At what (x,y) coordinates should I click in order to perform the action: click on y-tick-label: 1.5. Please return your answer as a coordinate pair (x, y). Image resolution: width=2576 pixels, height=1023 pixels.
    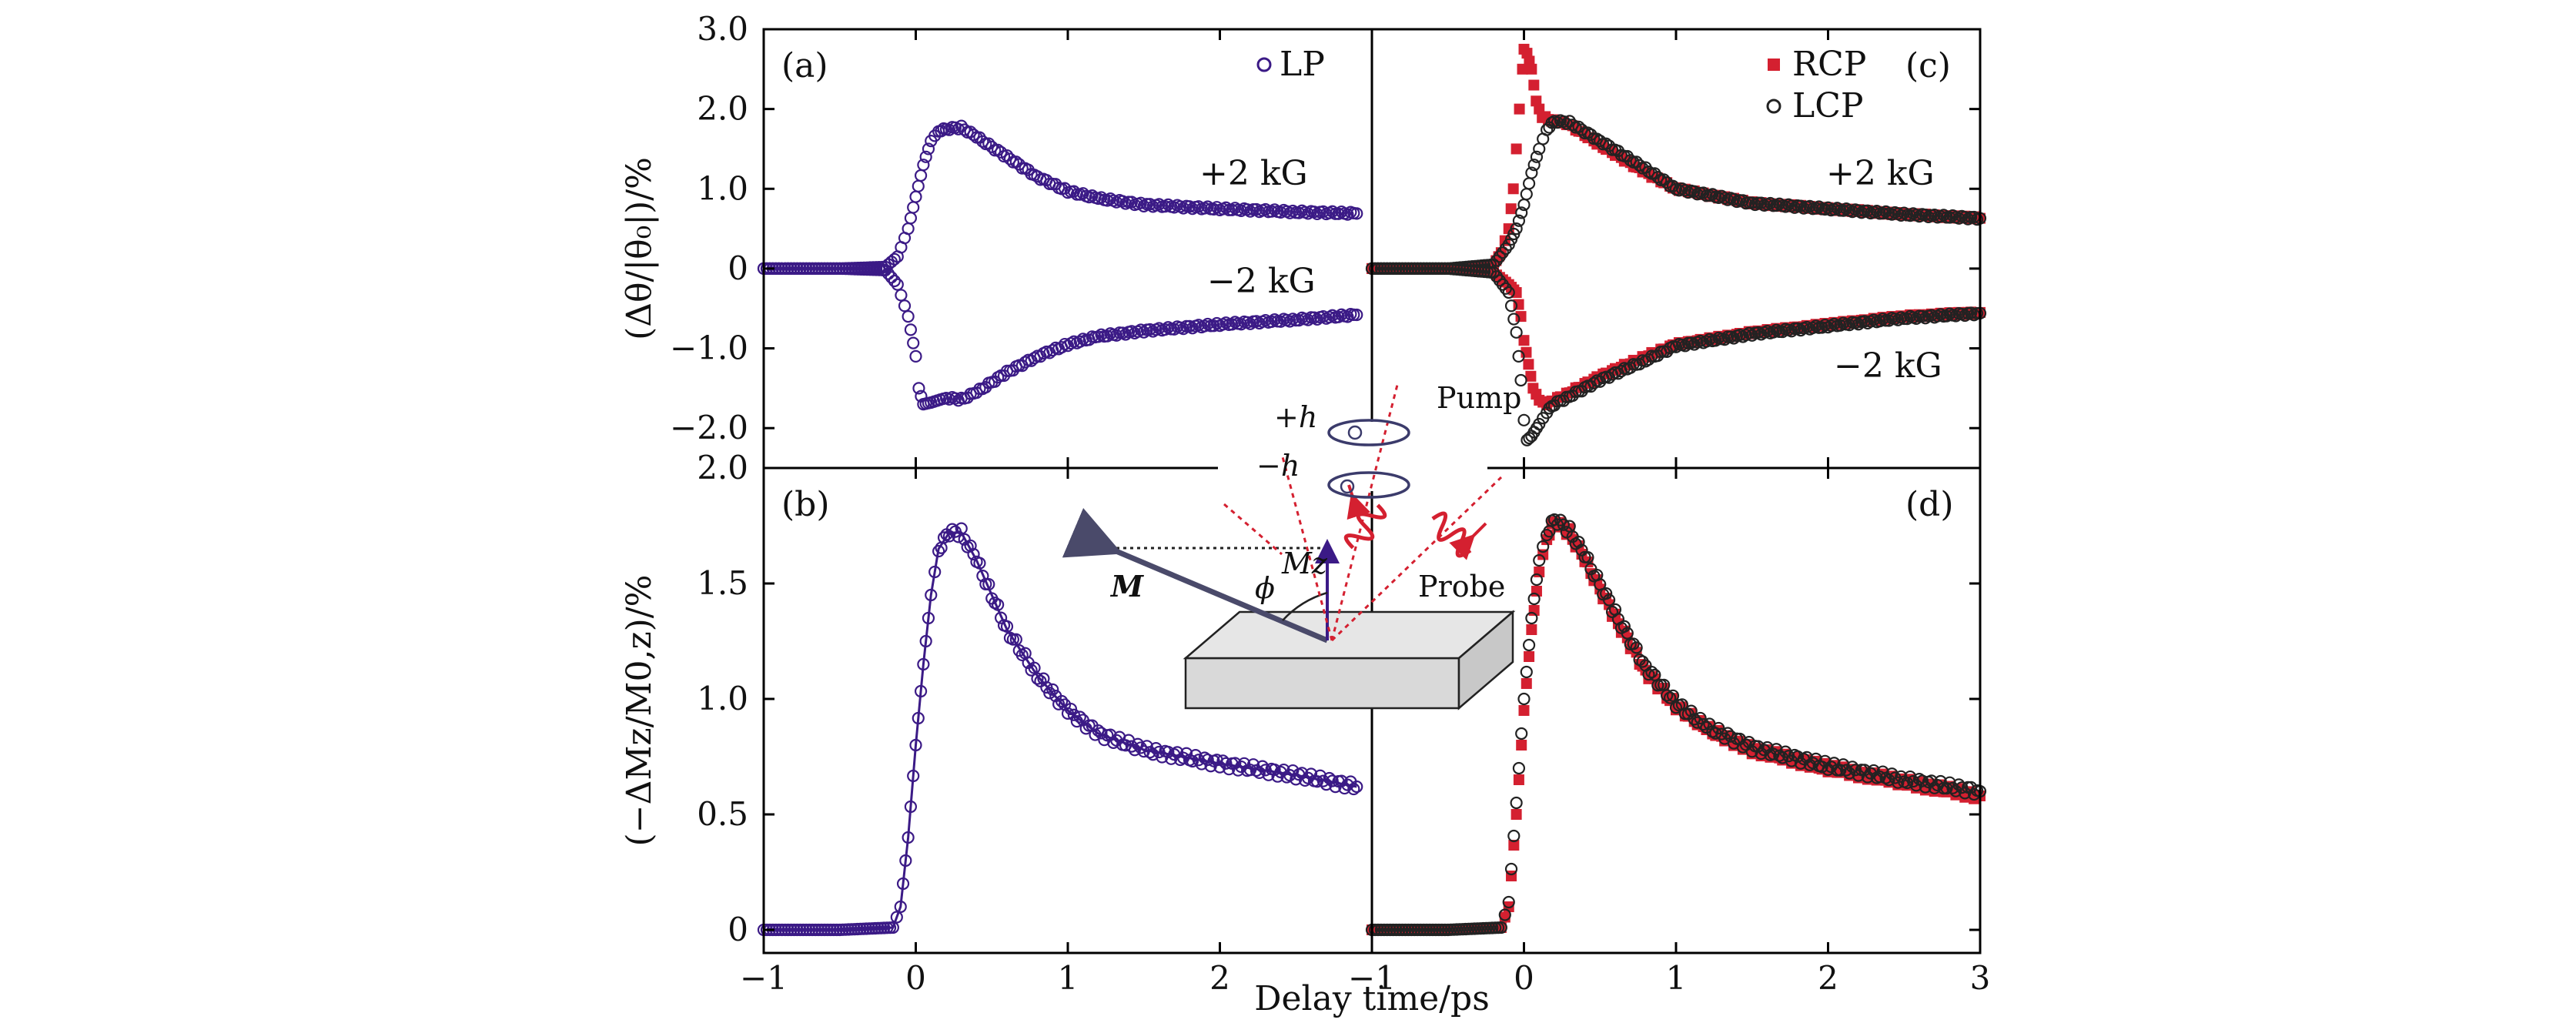
    Looking at the image, I should click on (723, 583).